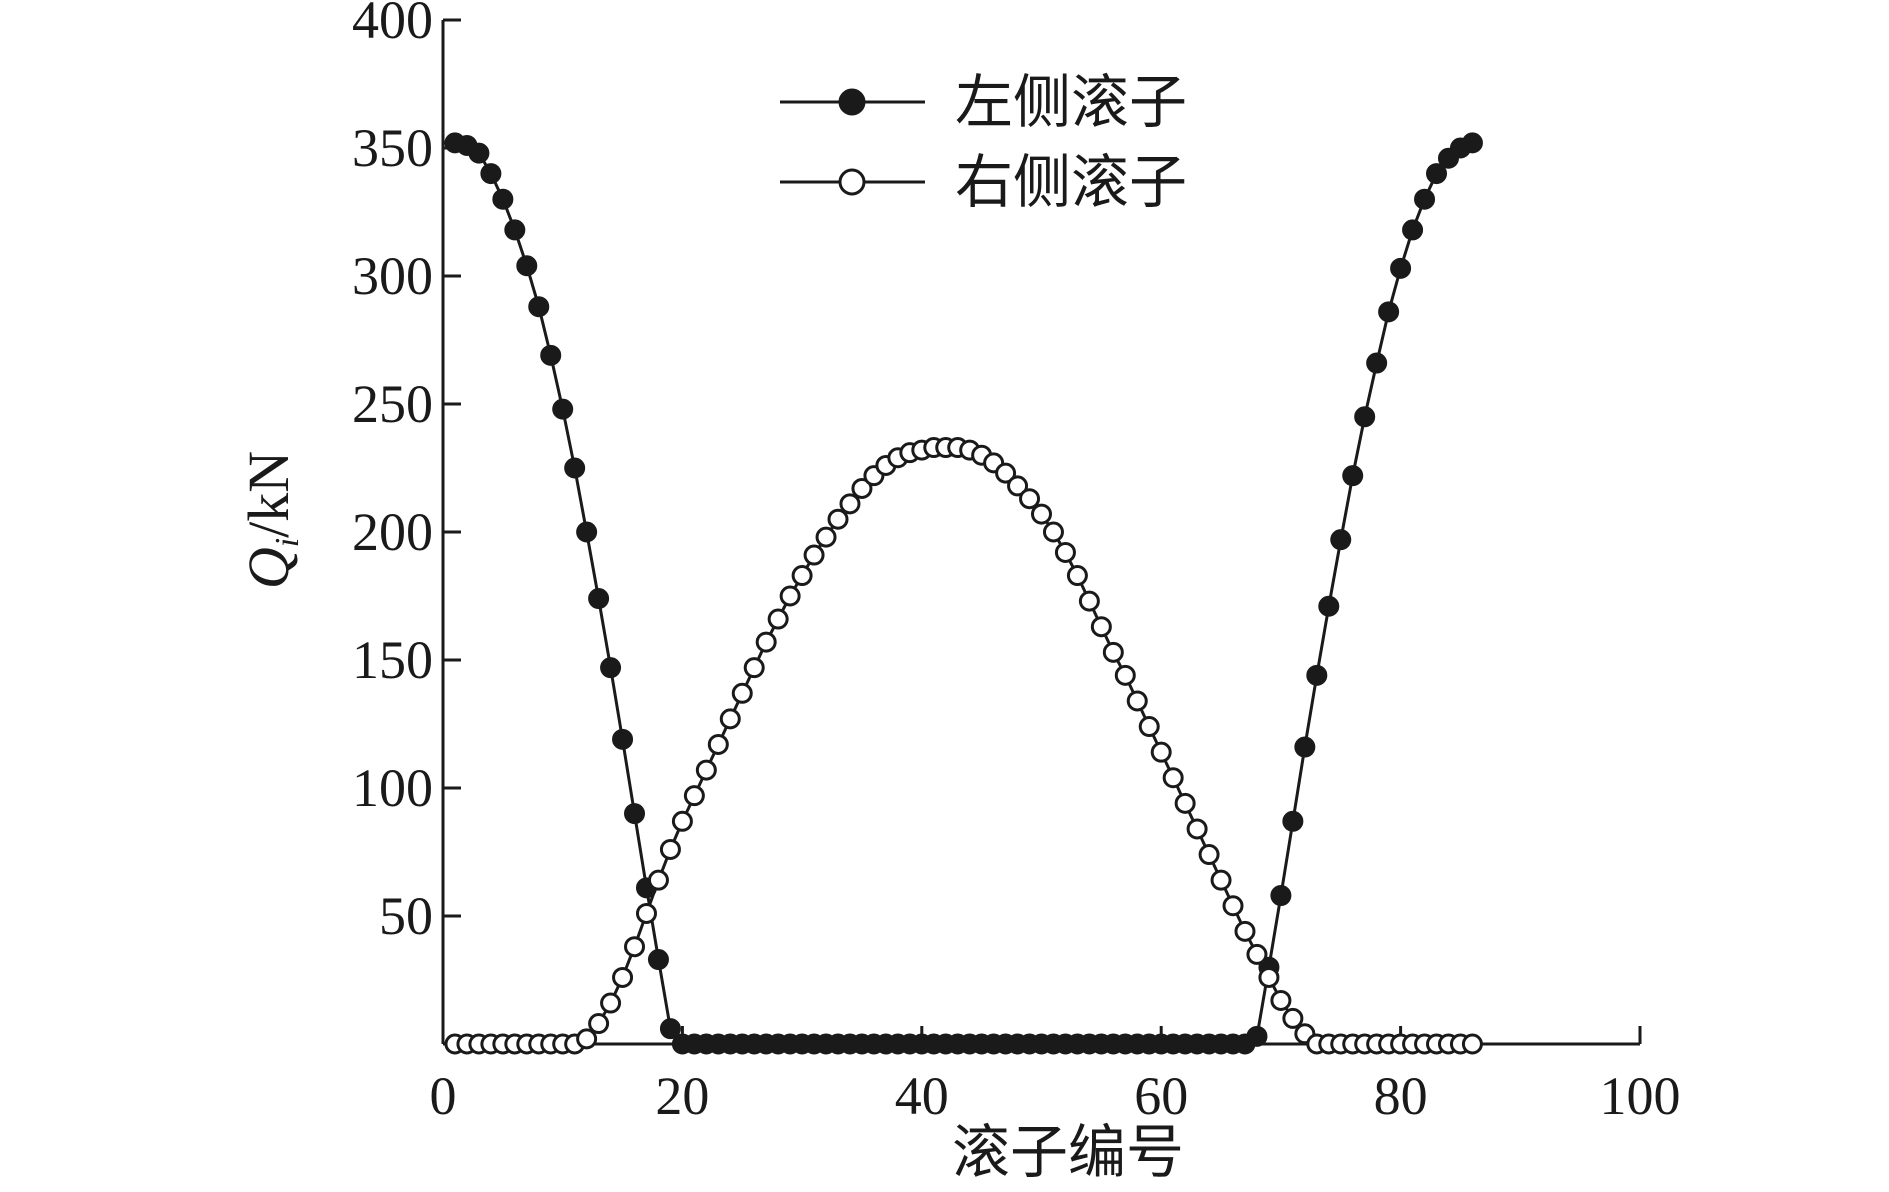 The image size is (1889, 1192). What do you see at coordinates (922, 1096) in the screenshot?
I see `x-tick-label: 40` at bounding box center [922, 1096].